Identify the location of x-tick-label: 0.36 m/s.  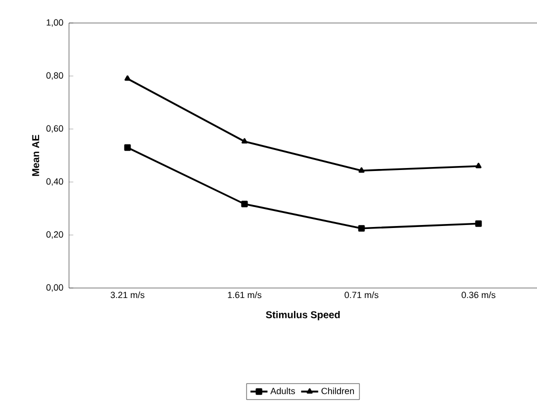
(479, 295).